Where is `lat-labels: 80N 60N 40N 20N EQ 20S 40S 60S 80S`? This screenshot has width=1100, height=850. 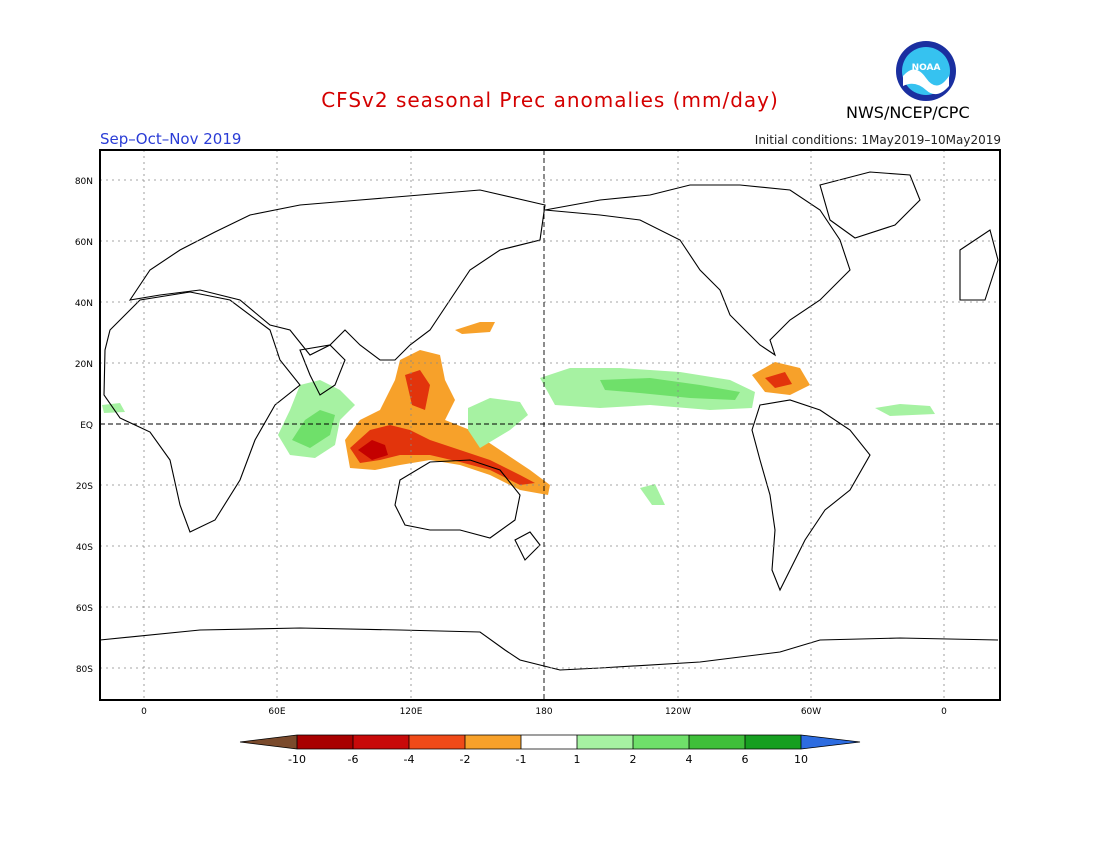 lat-labels: 80N 60N 40N 20N EQ 20S 40S 60S 80S is located at coordinates (84, 426).